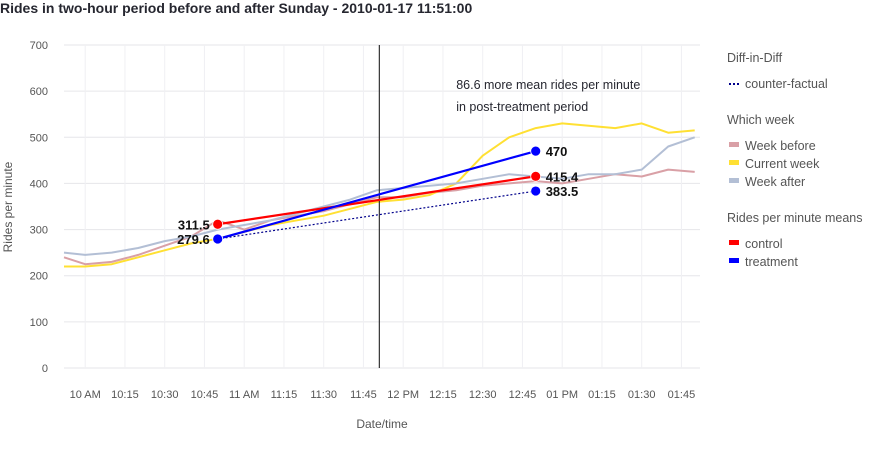 The image size is (875, 450). What do you see at coordinates (523, 395) in the screenshot?
I see `x-tick-label: 12:45` at bounding box center [523, 395].